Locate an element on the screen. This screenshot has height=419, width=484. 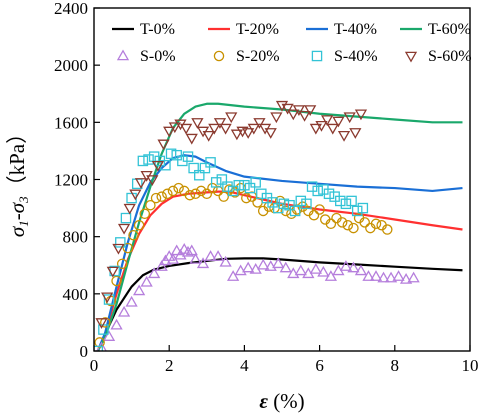
x-tick-label: 8 is located at coordinates (395, 365).